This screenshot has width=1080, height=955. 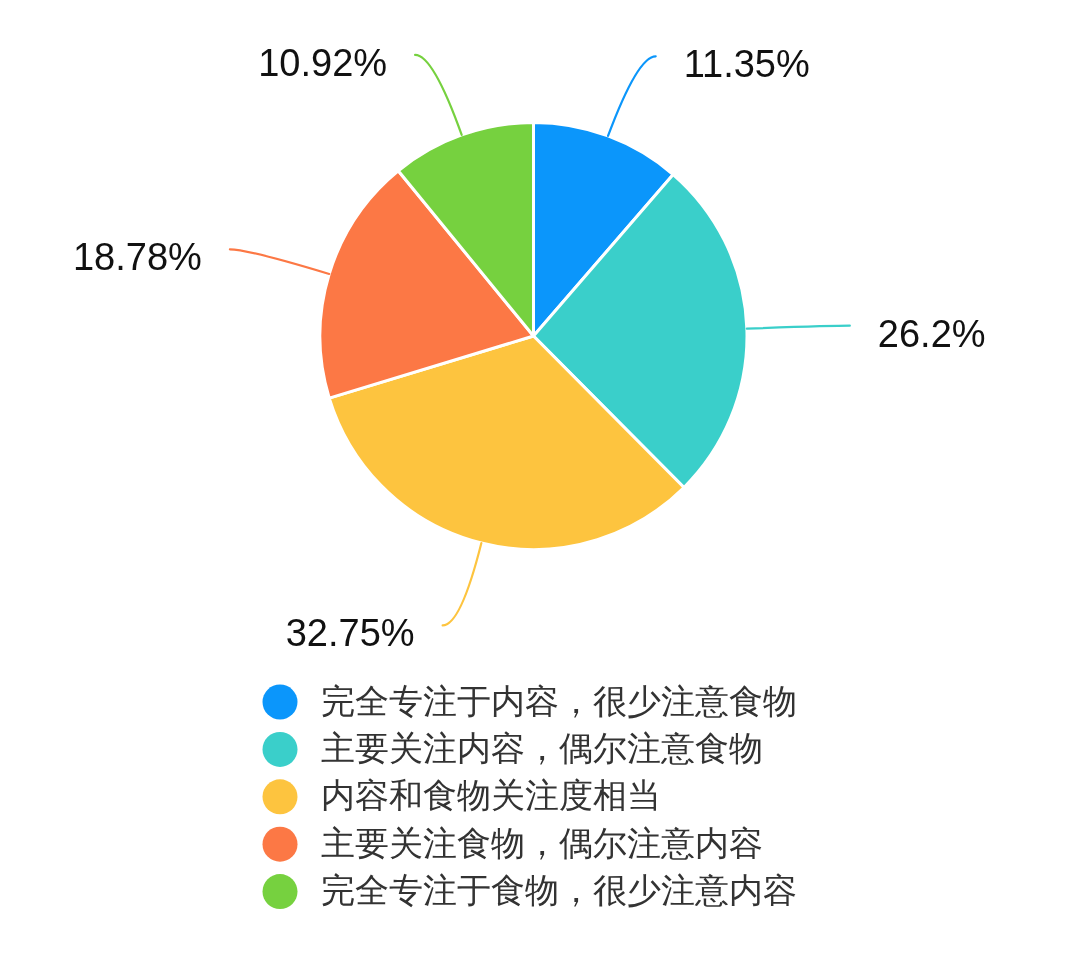 I want to click on data-label: 26.2%, so click(x=931, y=333).